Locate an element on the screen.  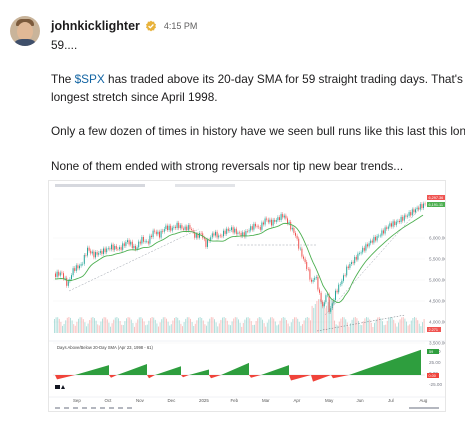
user-avatar is located at coordinates (25, 31).